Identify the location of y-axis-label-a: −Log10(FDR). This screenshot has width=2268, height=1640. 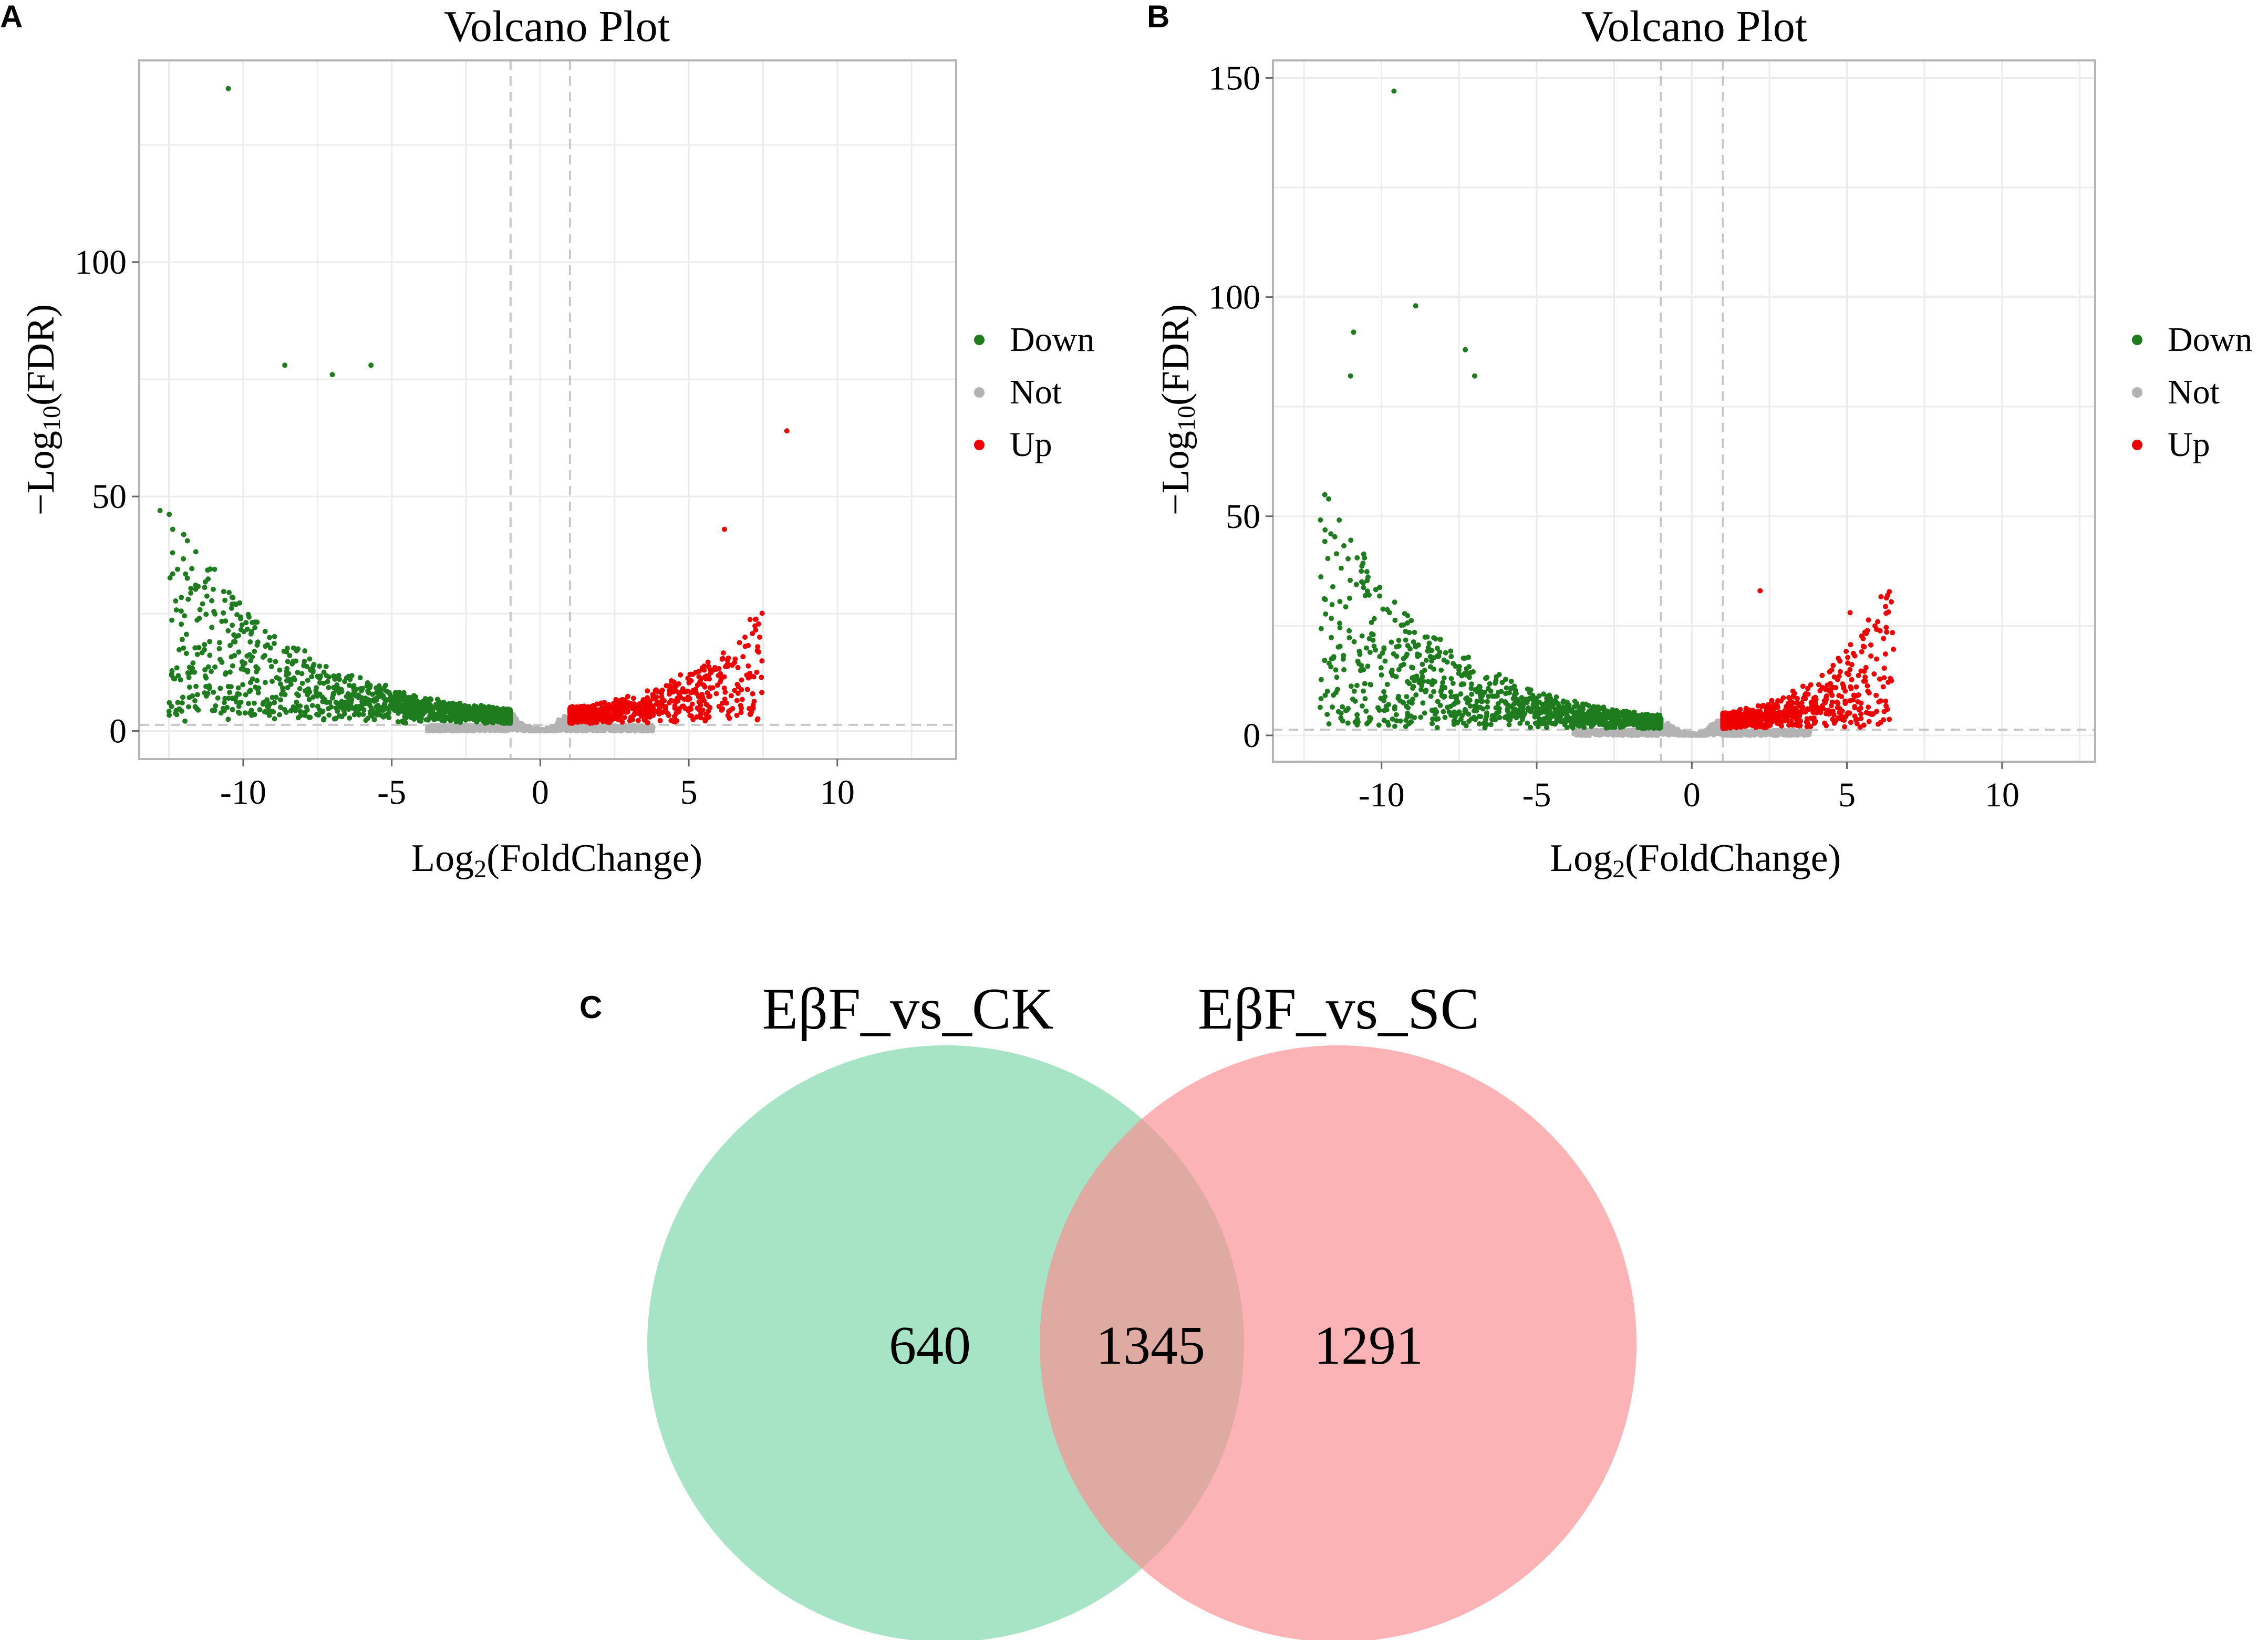
(42, 409).